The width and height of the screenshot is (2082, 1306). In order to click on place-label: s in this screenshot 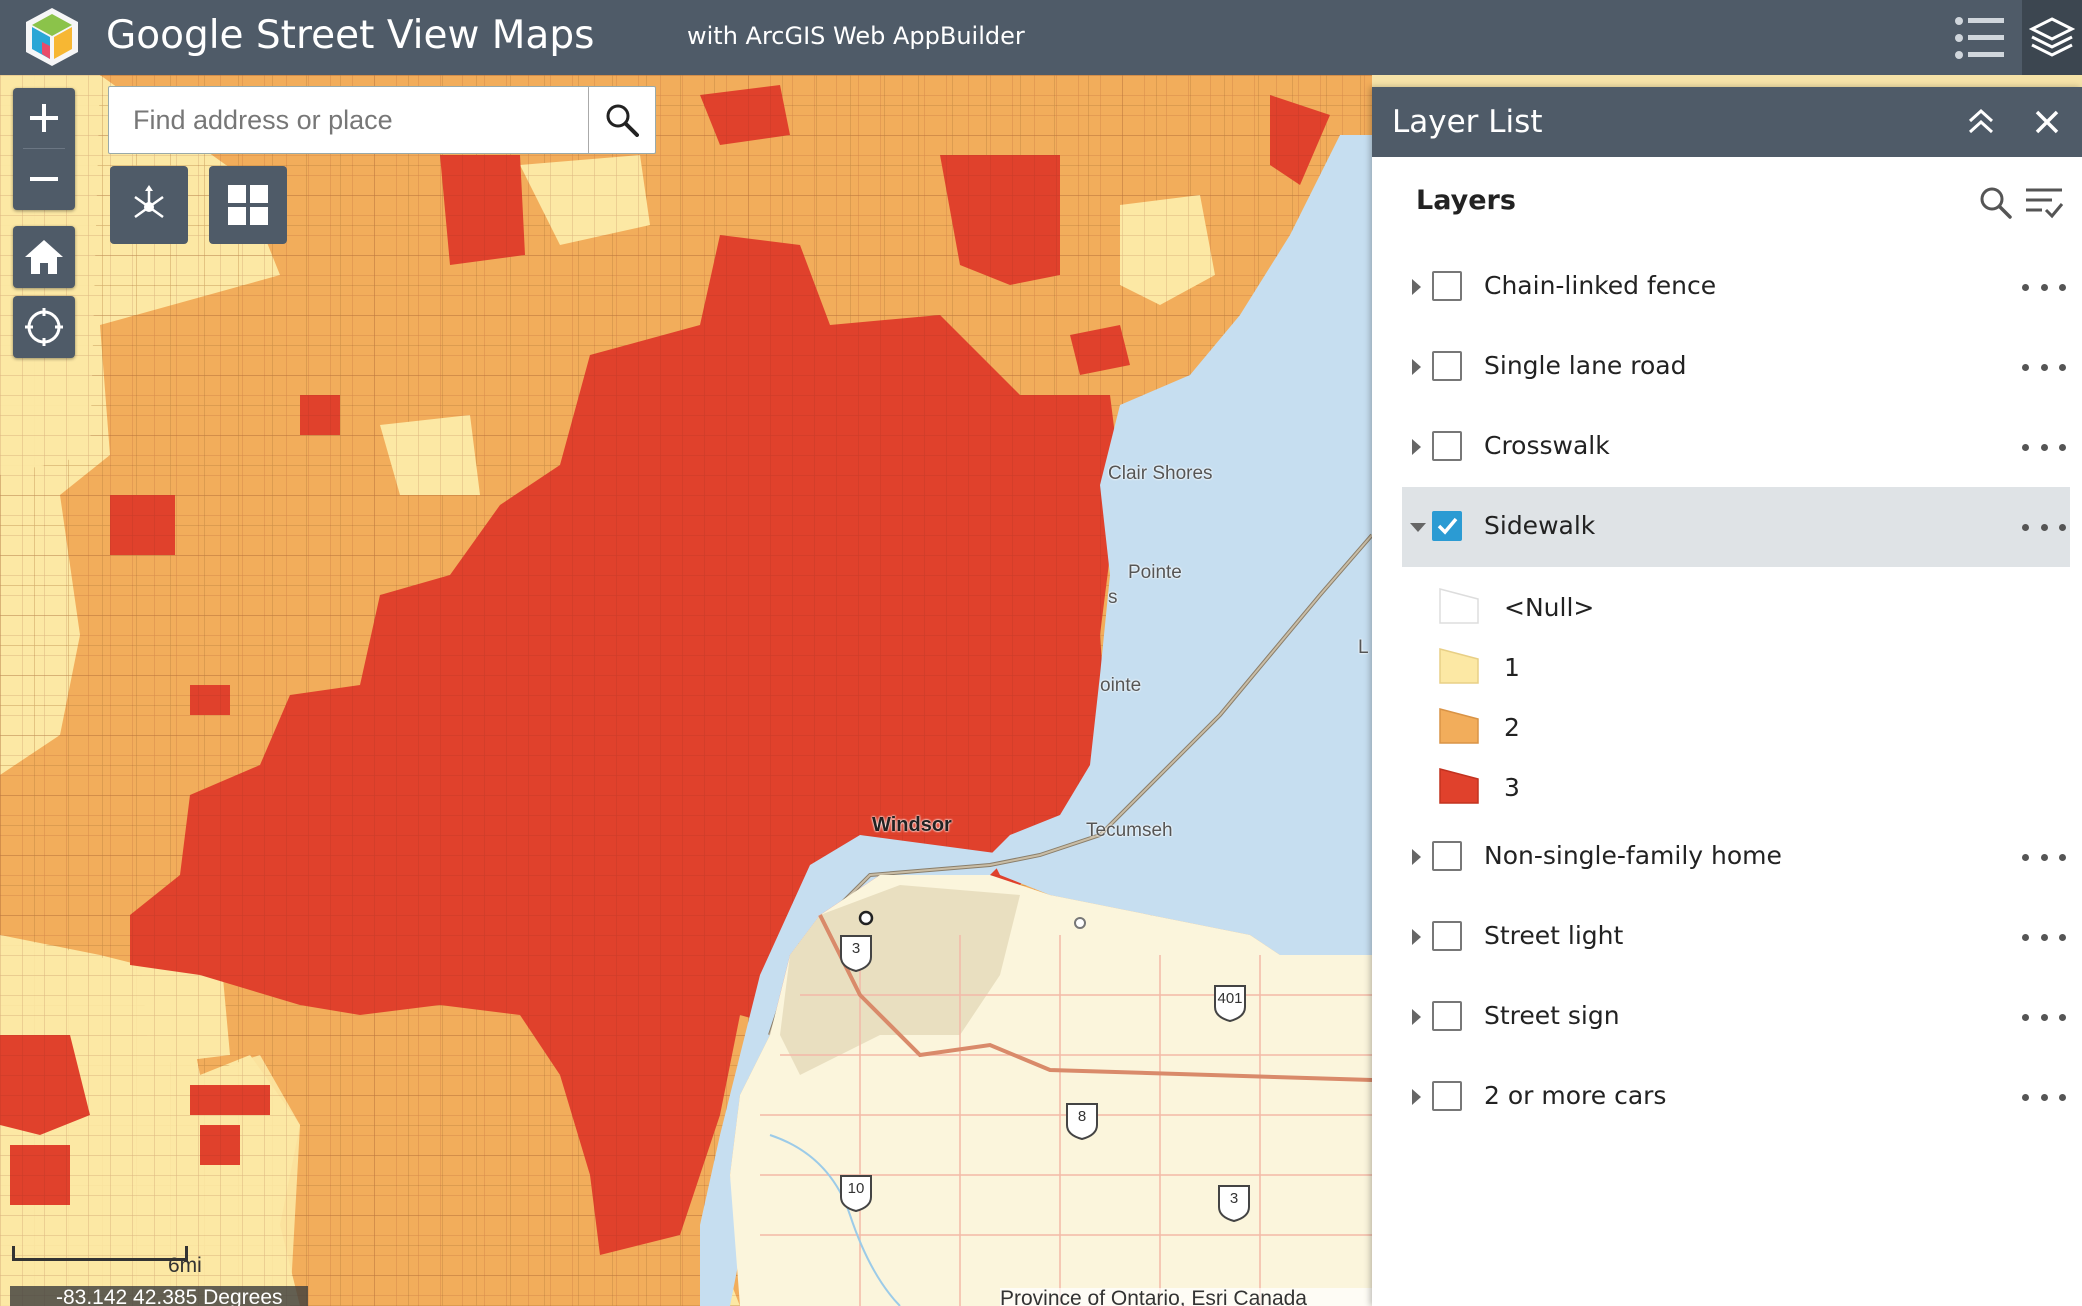, I will do `click(1113, 597)`.